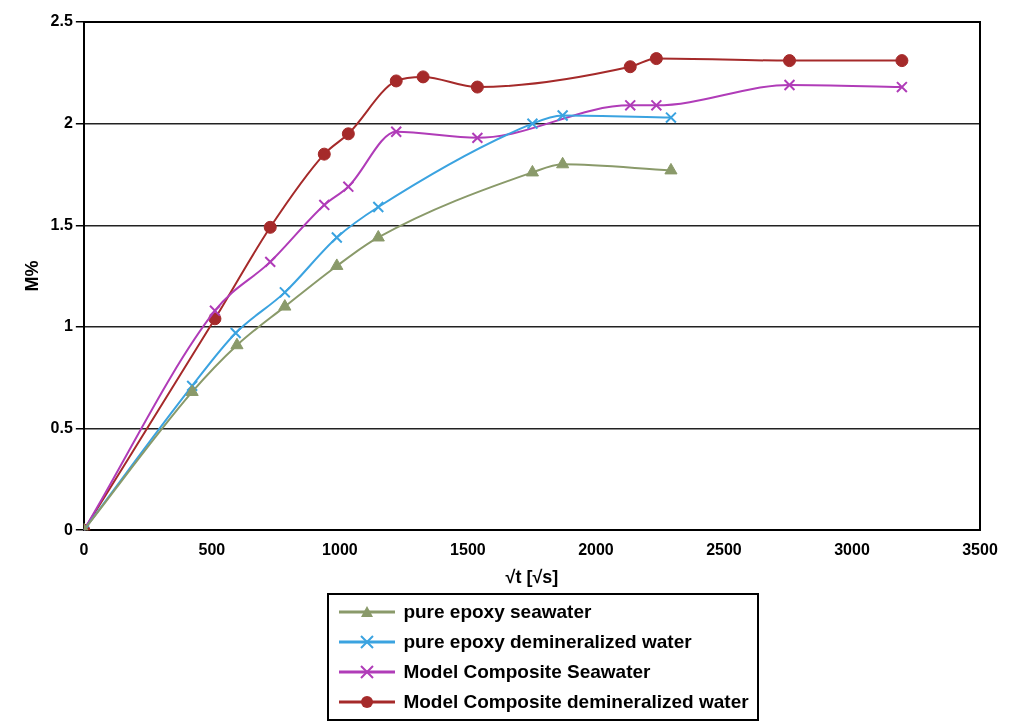 This screenshot has width=1014, height=724. I want to click on legend-label: Model Composite Seawater, so click(527, 672).